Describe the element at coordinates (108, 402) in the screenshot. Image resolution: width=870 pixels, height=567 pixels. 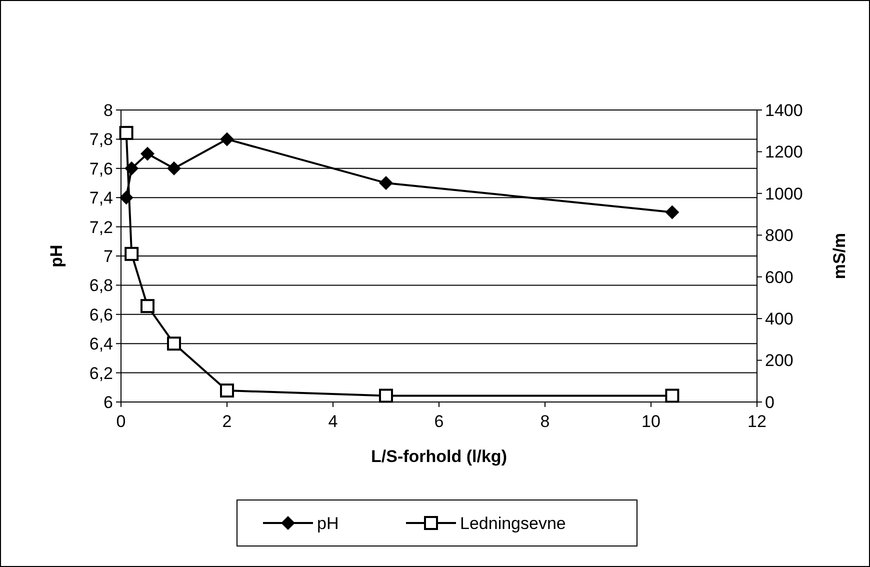
I see `y-tick-label: 6` at that location.